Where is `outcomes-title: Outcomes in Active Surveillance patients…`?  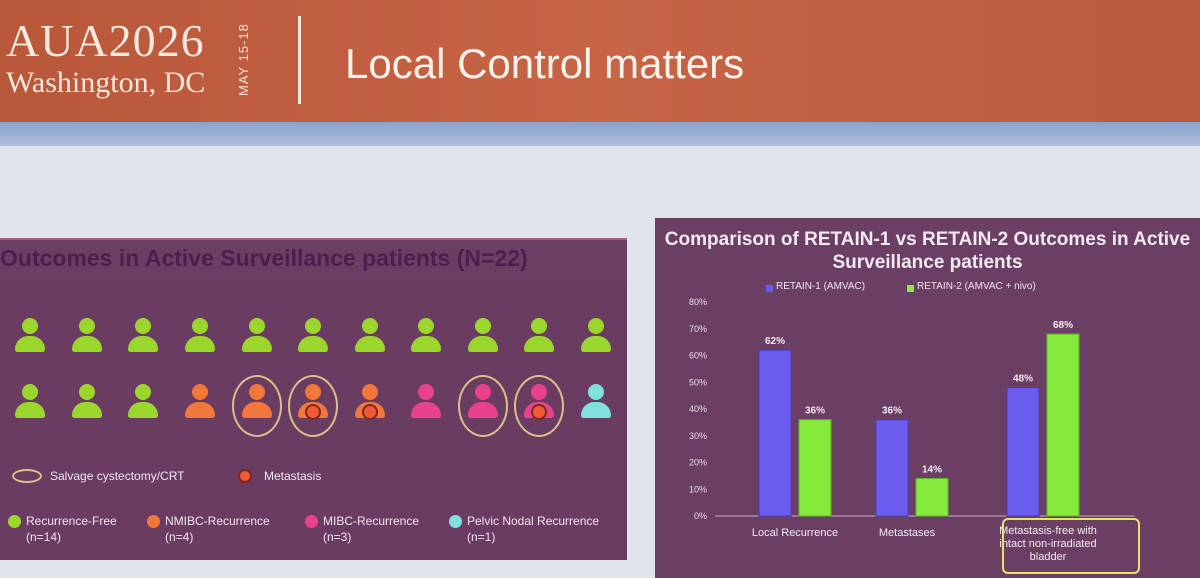 outcomes-title: Outcomes in Active Surveillance patients… is located at coordinates (264, 258).